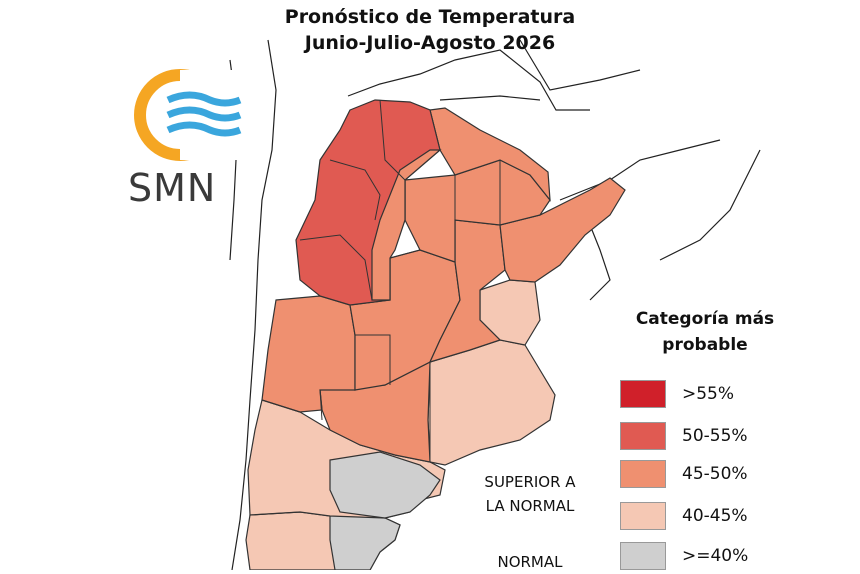 The image size is (860, 574). Describe the element at coordinates (430, 43) in the screenshot. I see `map-title-line2: Junio-Julio-Agosto 2026` at that location.